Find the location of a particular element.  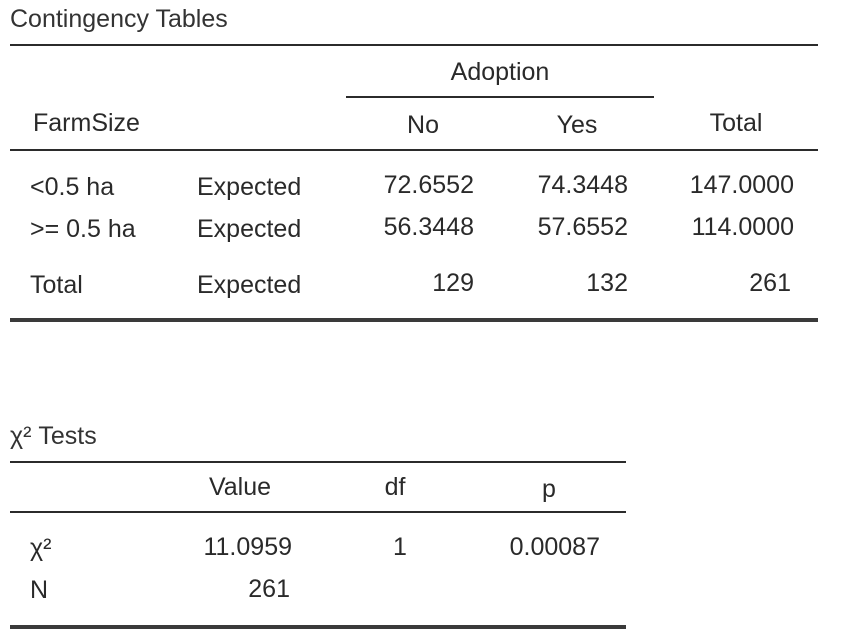

cell-value: 261 is located at coordinates (269, 589).